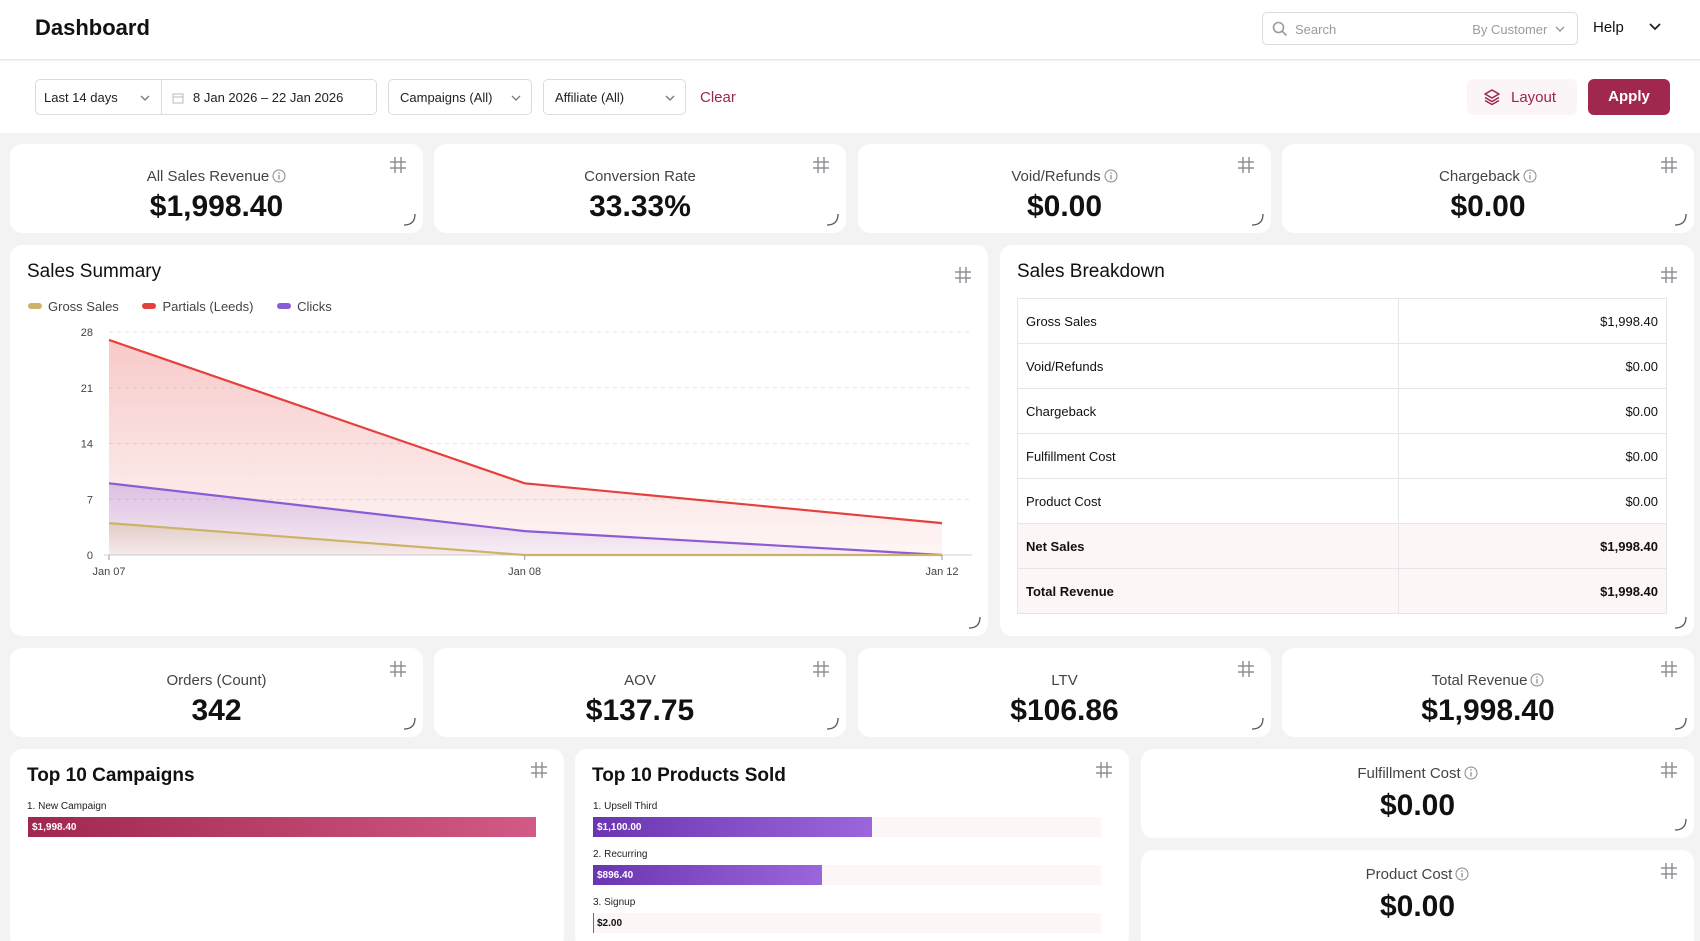  What do you see at coordinates (1280, 29) in the screenshot?
I see `search-icon` at bounding box center [1280, 29].